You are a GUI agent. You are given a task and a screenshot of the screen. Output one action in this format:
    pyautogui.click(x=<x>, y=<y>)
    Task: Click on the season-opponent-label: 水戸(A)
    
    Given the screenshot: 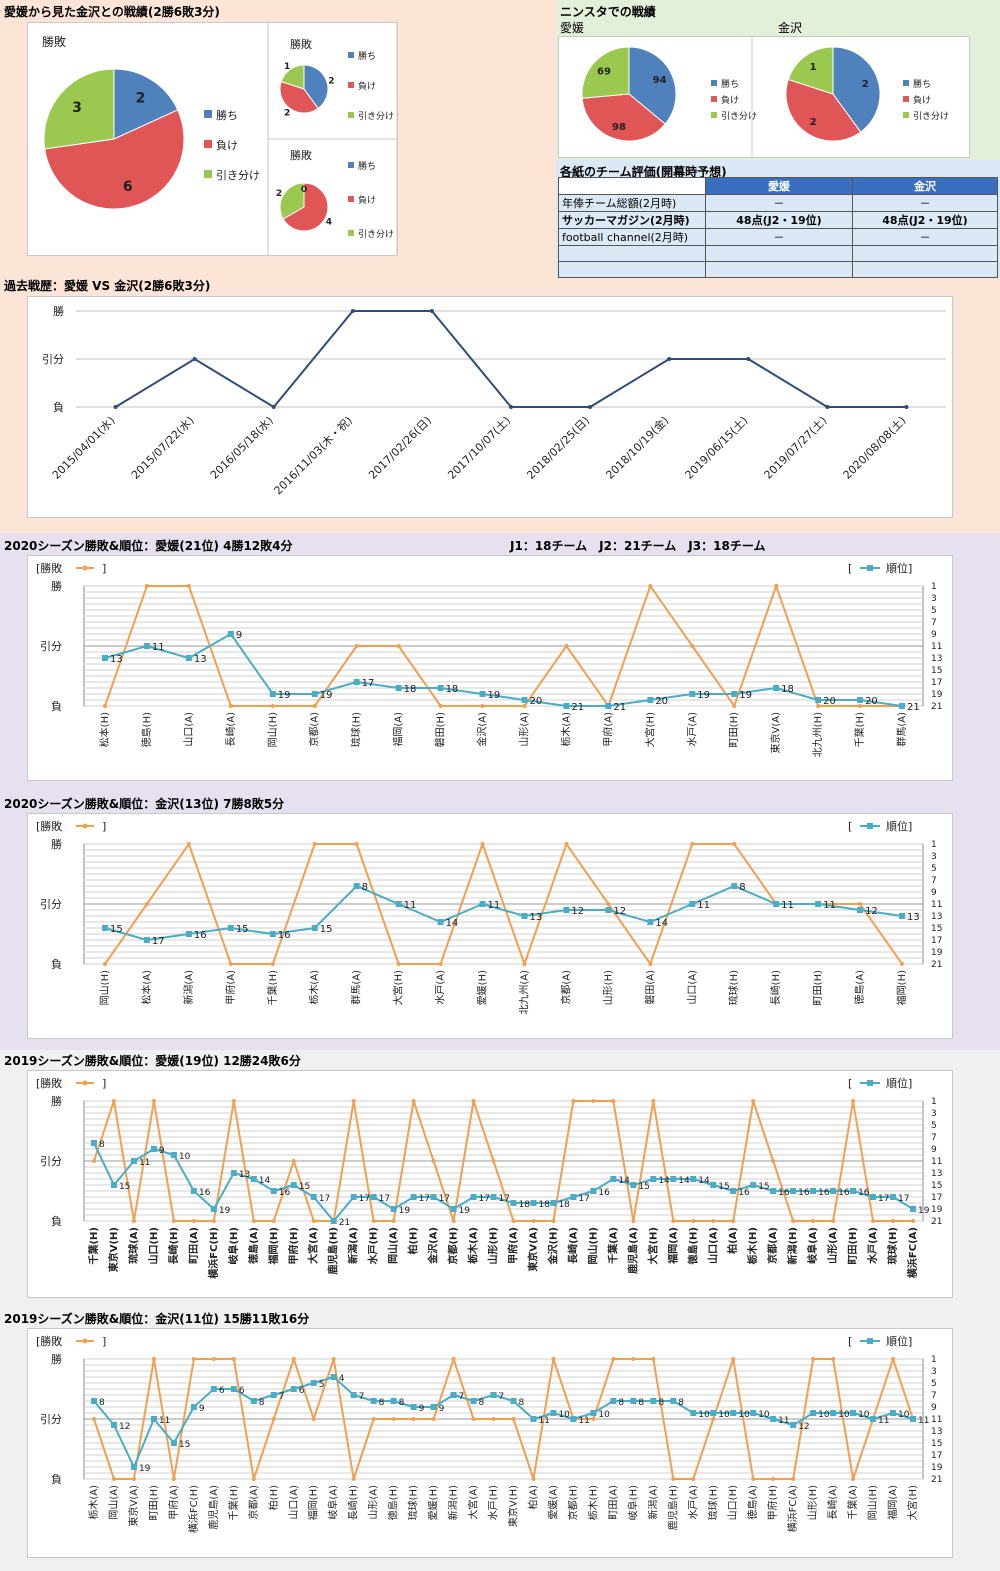 What is the action you would take?
    pyautogui.click(x=872, y=1246)
    